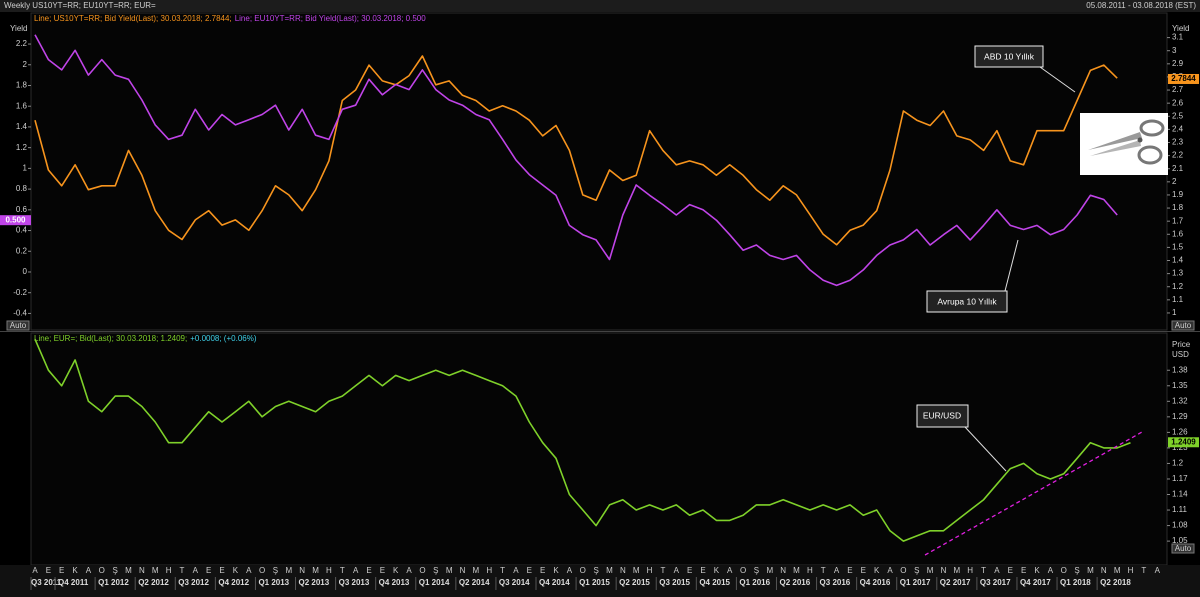 This screenshot has width=1200, height=597. I want to click on y-tick-label: 2.7, so click(1178, 89).